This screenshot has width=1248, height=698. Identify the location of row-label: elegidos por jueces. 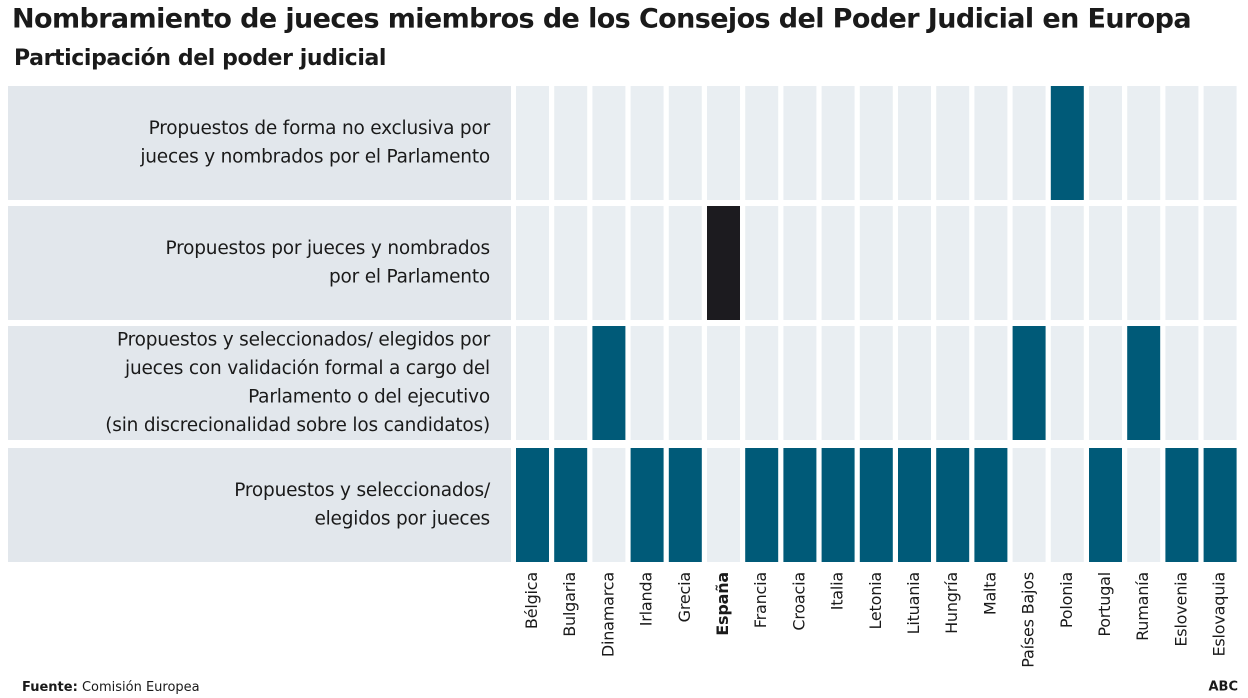
(402, 518).